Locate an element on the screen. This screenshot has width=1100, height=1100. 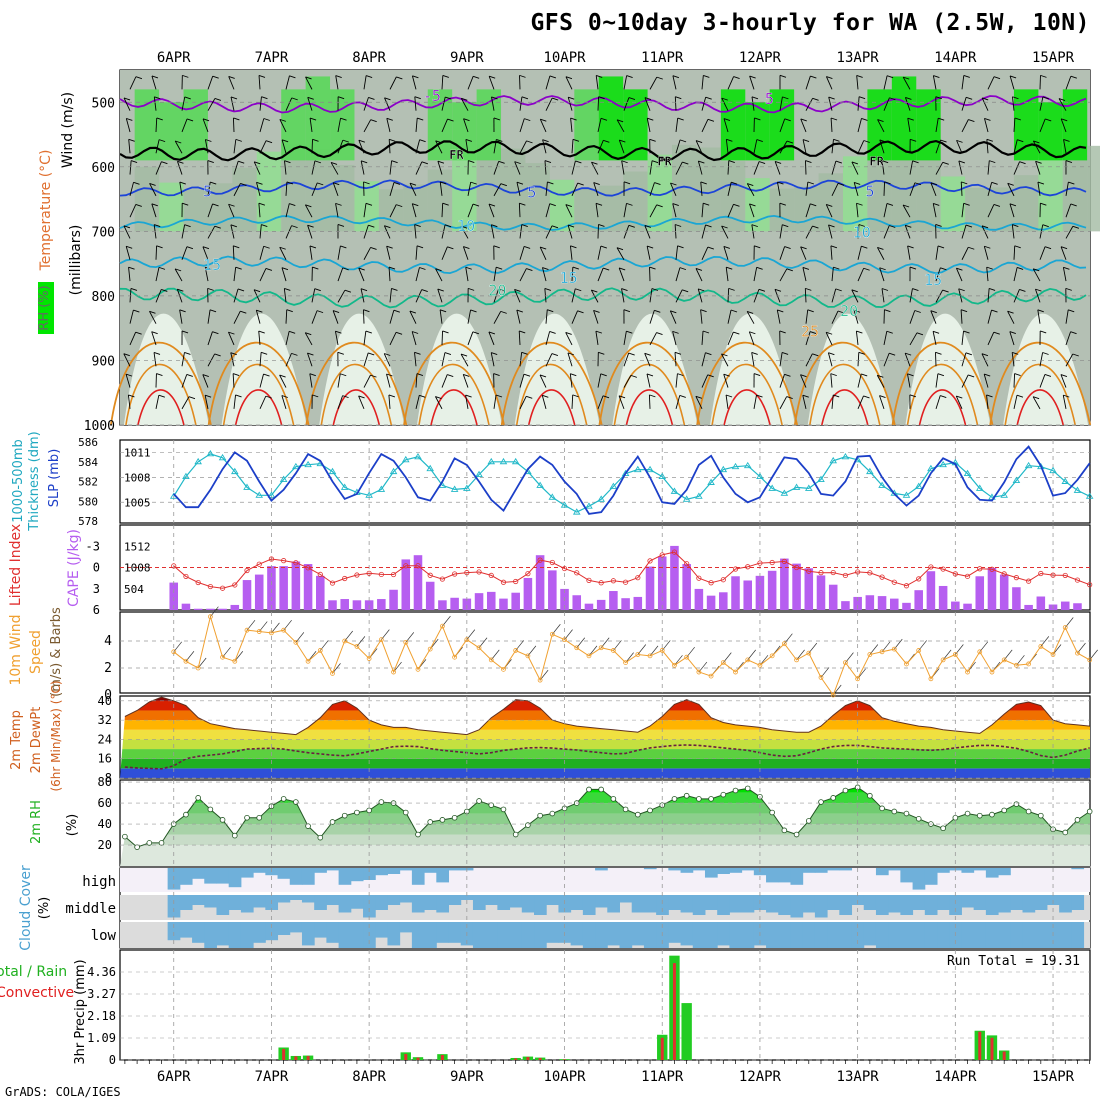
cape-axis-label: CAPE (J/kg) is located at coordinates (74, 568).